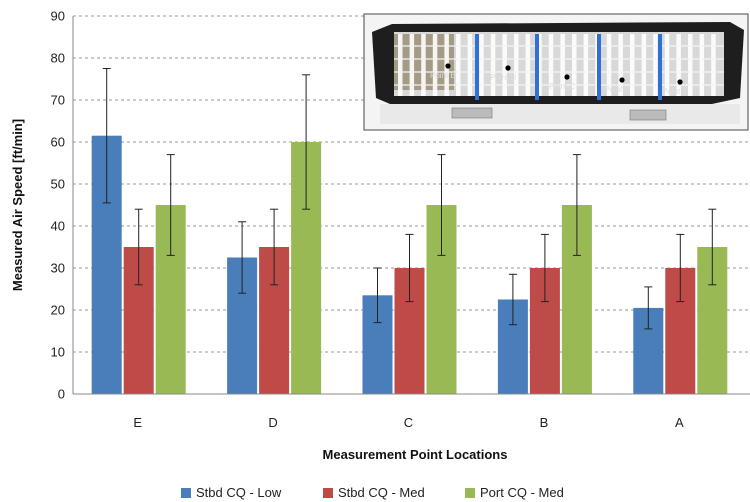  Describe the element at coordinates (137, 422) in the screenshot. I see `x-tick-label: E` at that location.